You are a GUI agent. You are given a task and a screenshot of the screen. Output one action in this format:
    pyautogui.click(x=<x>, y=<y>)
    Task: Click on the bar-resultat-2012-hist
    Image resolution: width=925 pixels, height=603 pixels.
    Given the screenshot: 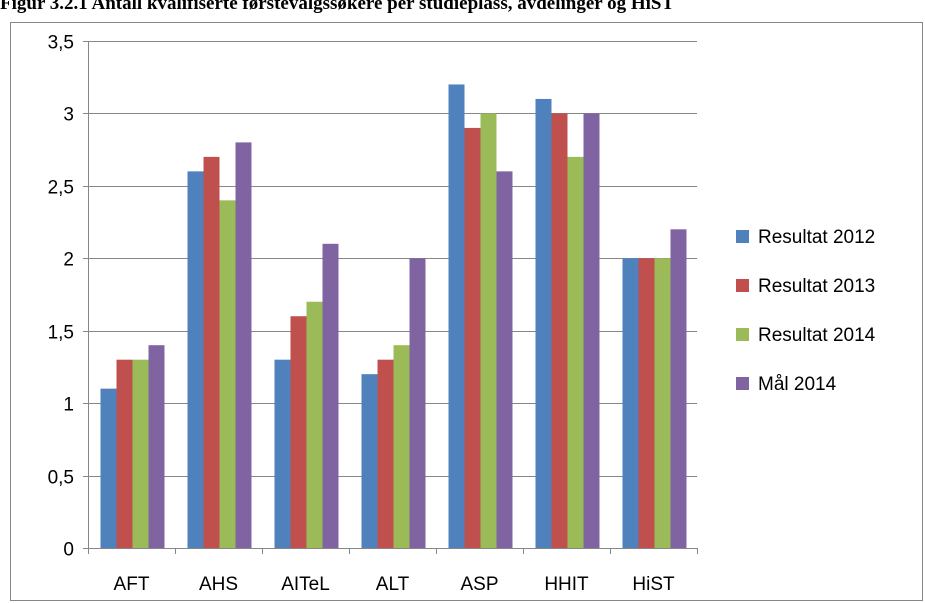 What is the action you would take?
    pyautogui.click(x=630, y=403)
    